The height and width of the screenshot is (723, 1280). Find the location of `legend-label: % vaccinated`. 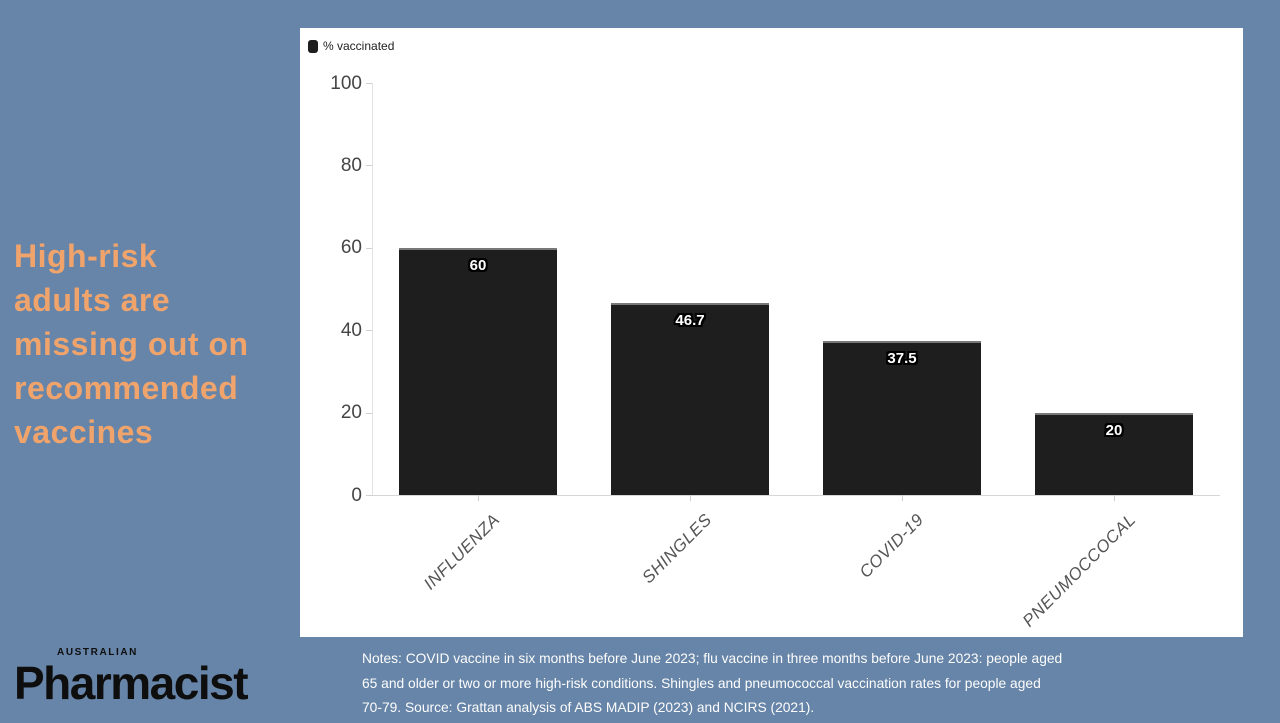

legend-label: % vaccinated is located at coordinates (359, 46).